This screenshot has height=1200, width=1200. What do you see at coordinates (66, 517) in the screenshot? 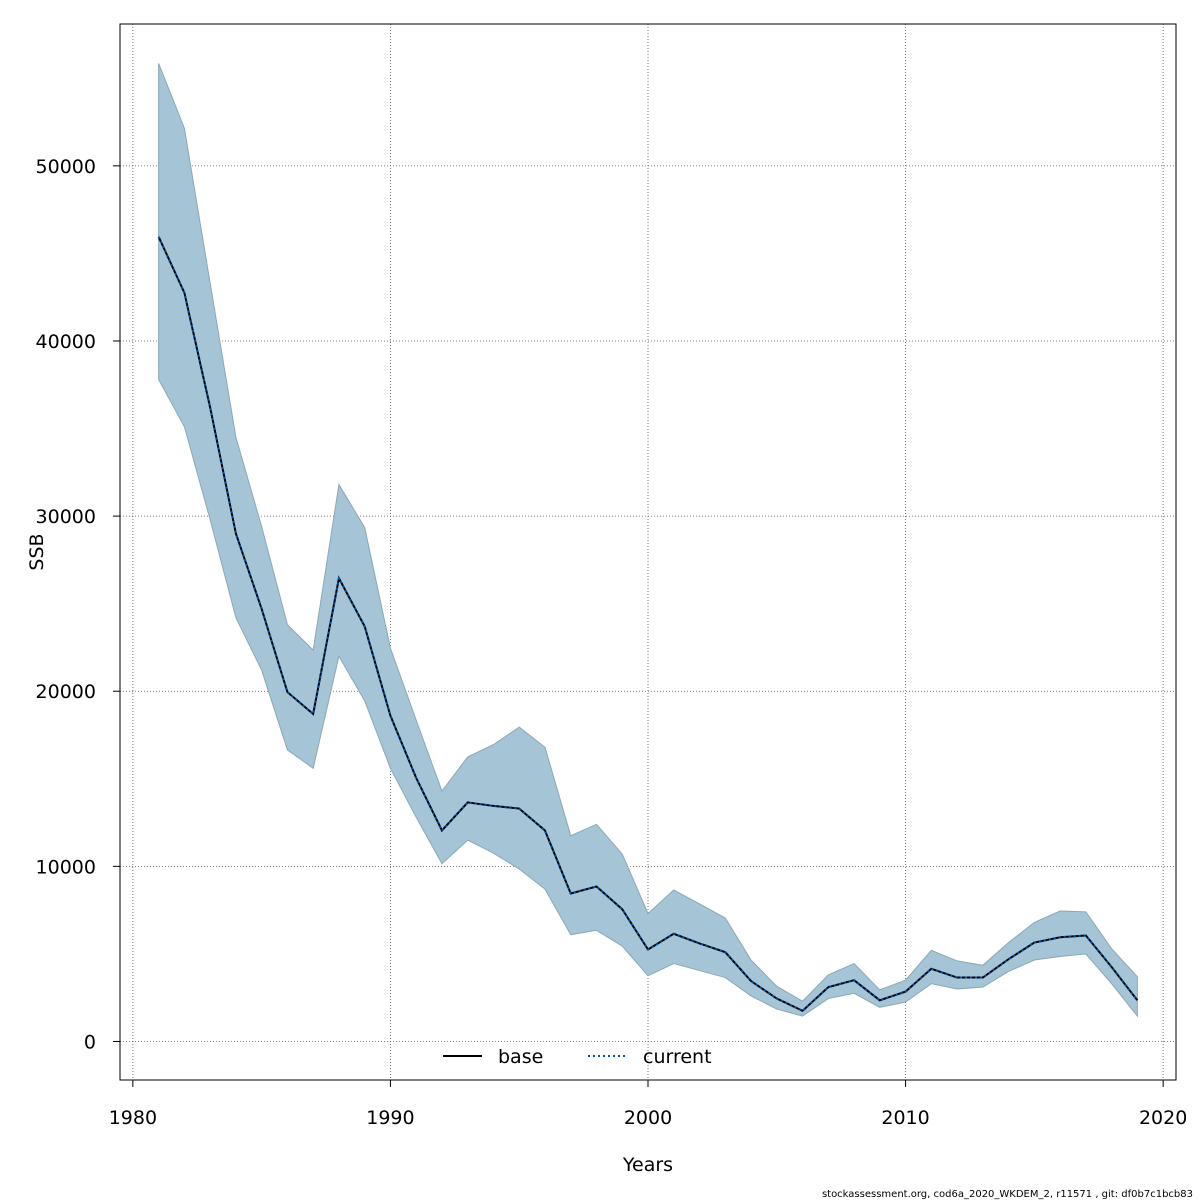
I see `y-tick-label: 30000` at bounding box center [66, 517].